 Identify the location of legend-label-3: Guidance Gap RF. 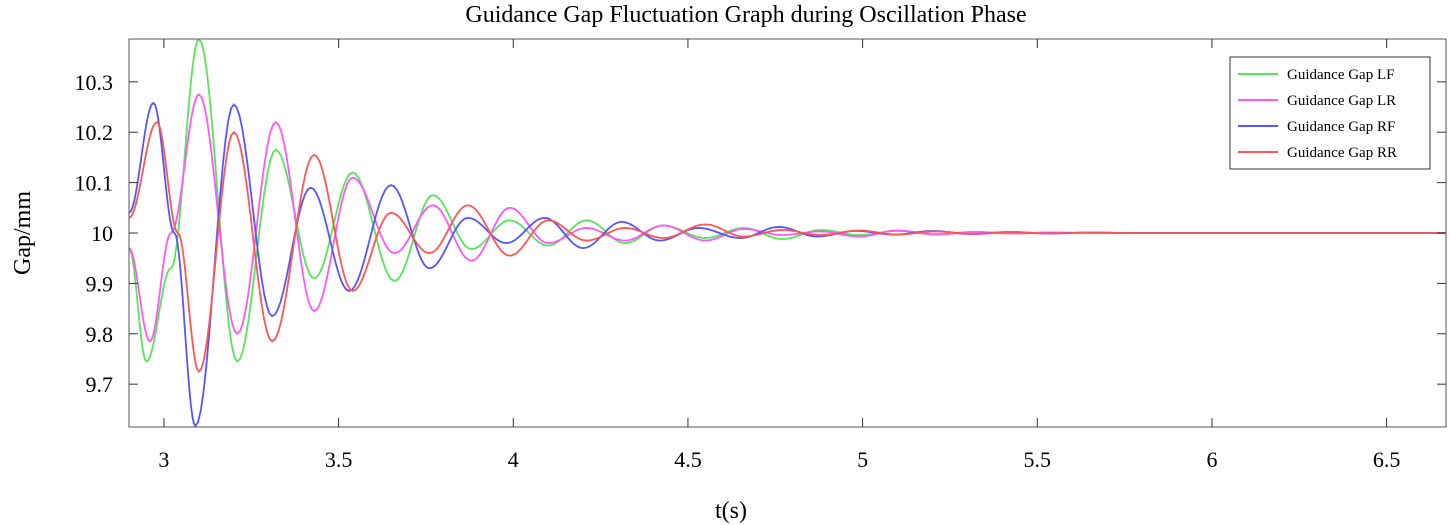
(1341, 127).